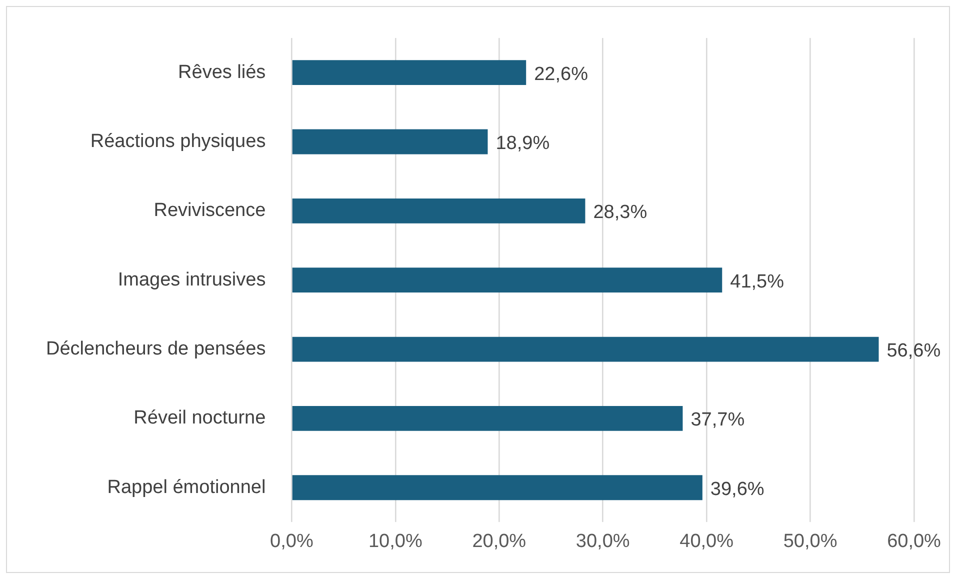 The image size is (956, 579). I want to click on data-label: 18,9%, so click(523, 143).